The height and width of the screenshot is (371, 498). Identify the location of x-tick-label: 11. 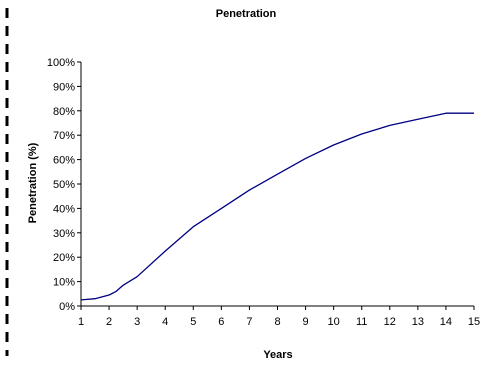
(361, 322).